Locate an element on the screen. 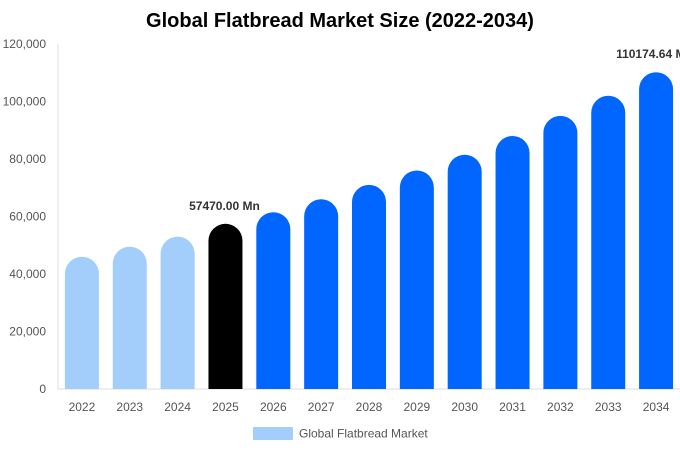 Image resolution: width=680 pixels, height=450 pixels. x-tick-label: 2025 is located at coordinates (225, 407).